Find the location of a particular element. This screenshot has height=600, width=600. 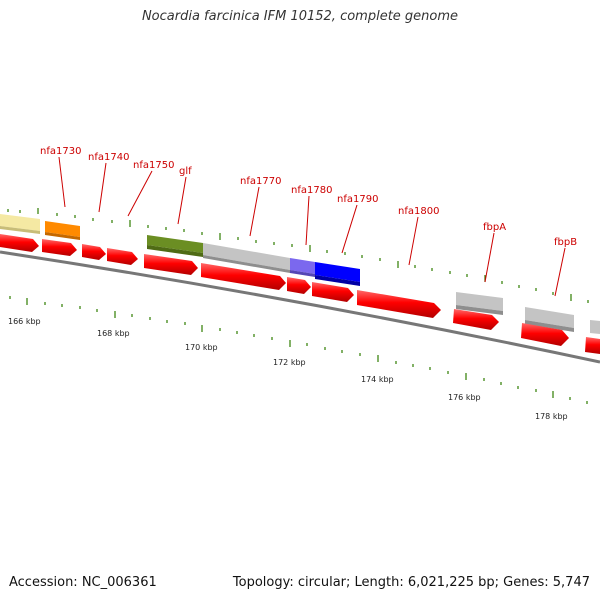

scale-label-176: 176 kbp is located at coordinates (464, 397).